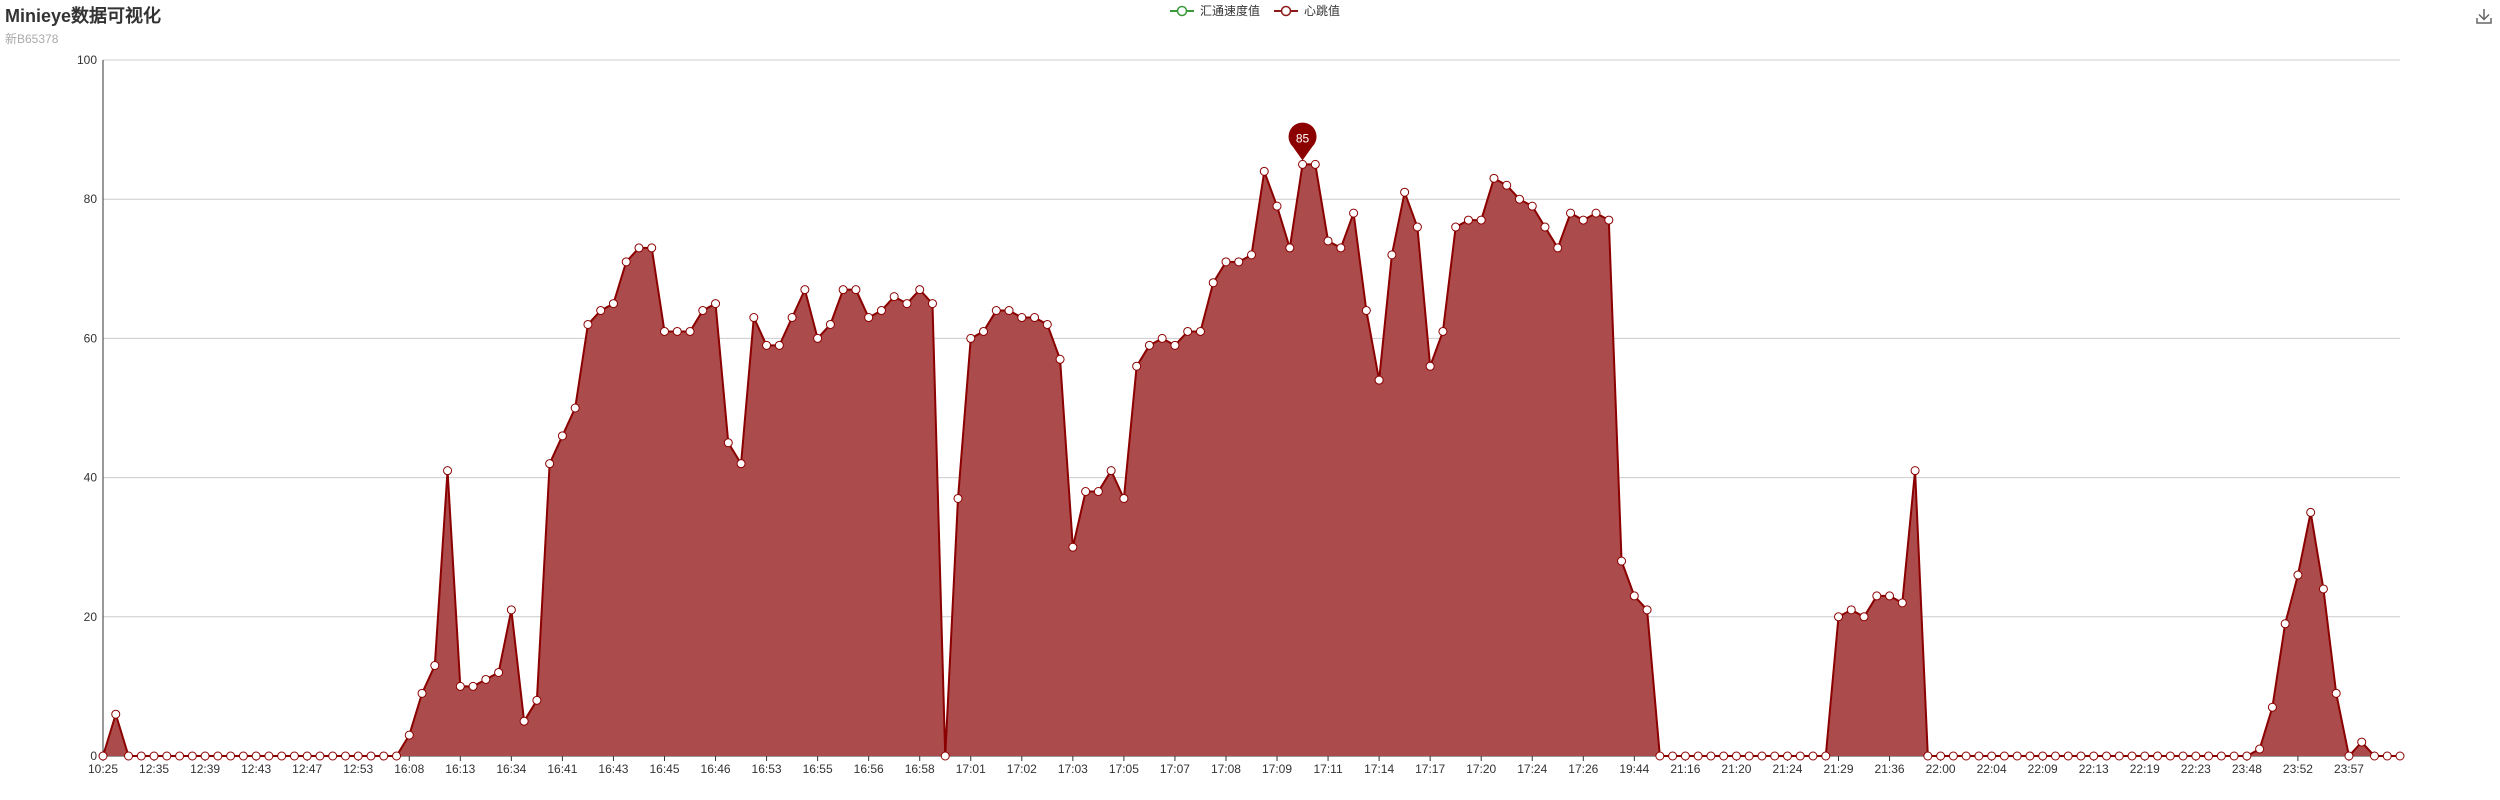 The height and width of the screenshot is (800, 2500). I want to click on chart-subtitle: 新B65378, so click(32, 39).